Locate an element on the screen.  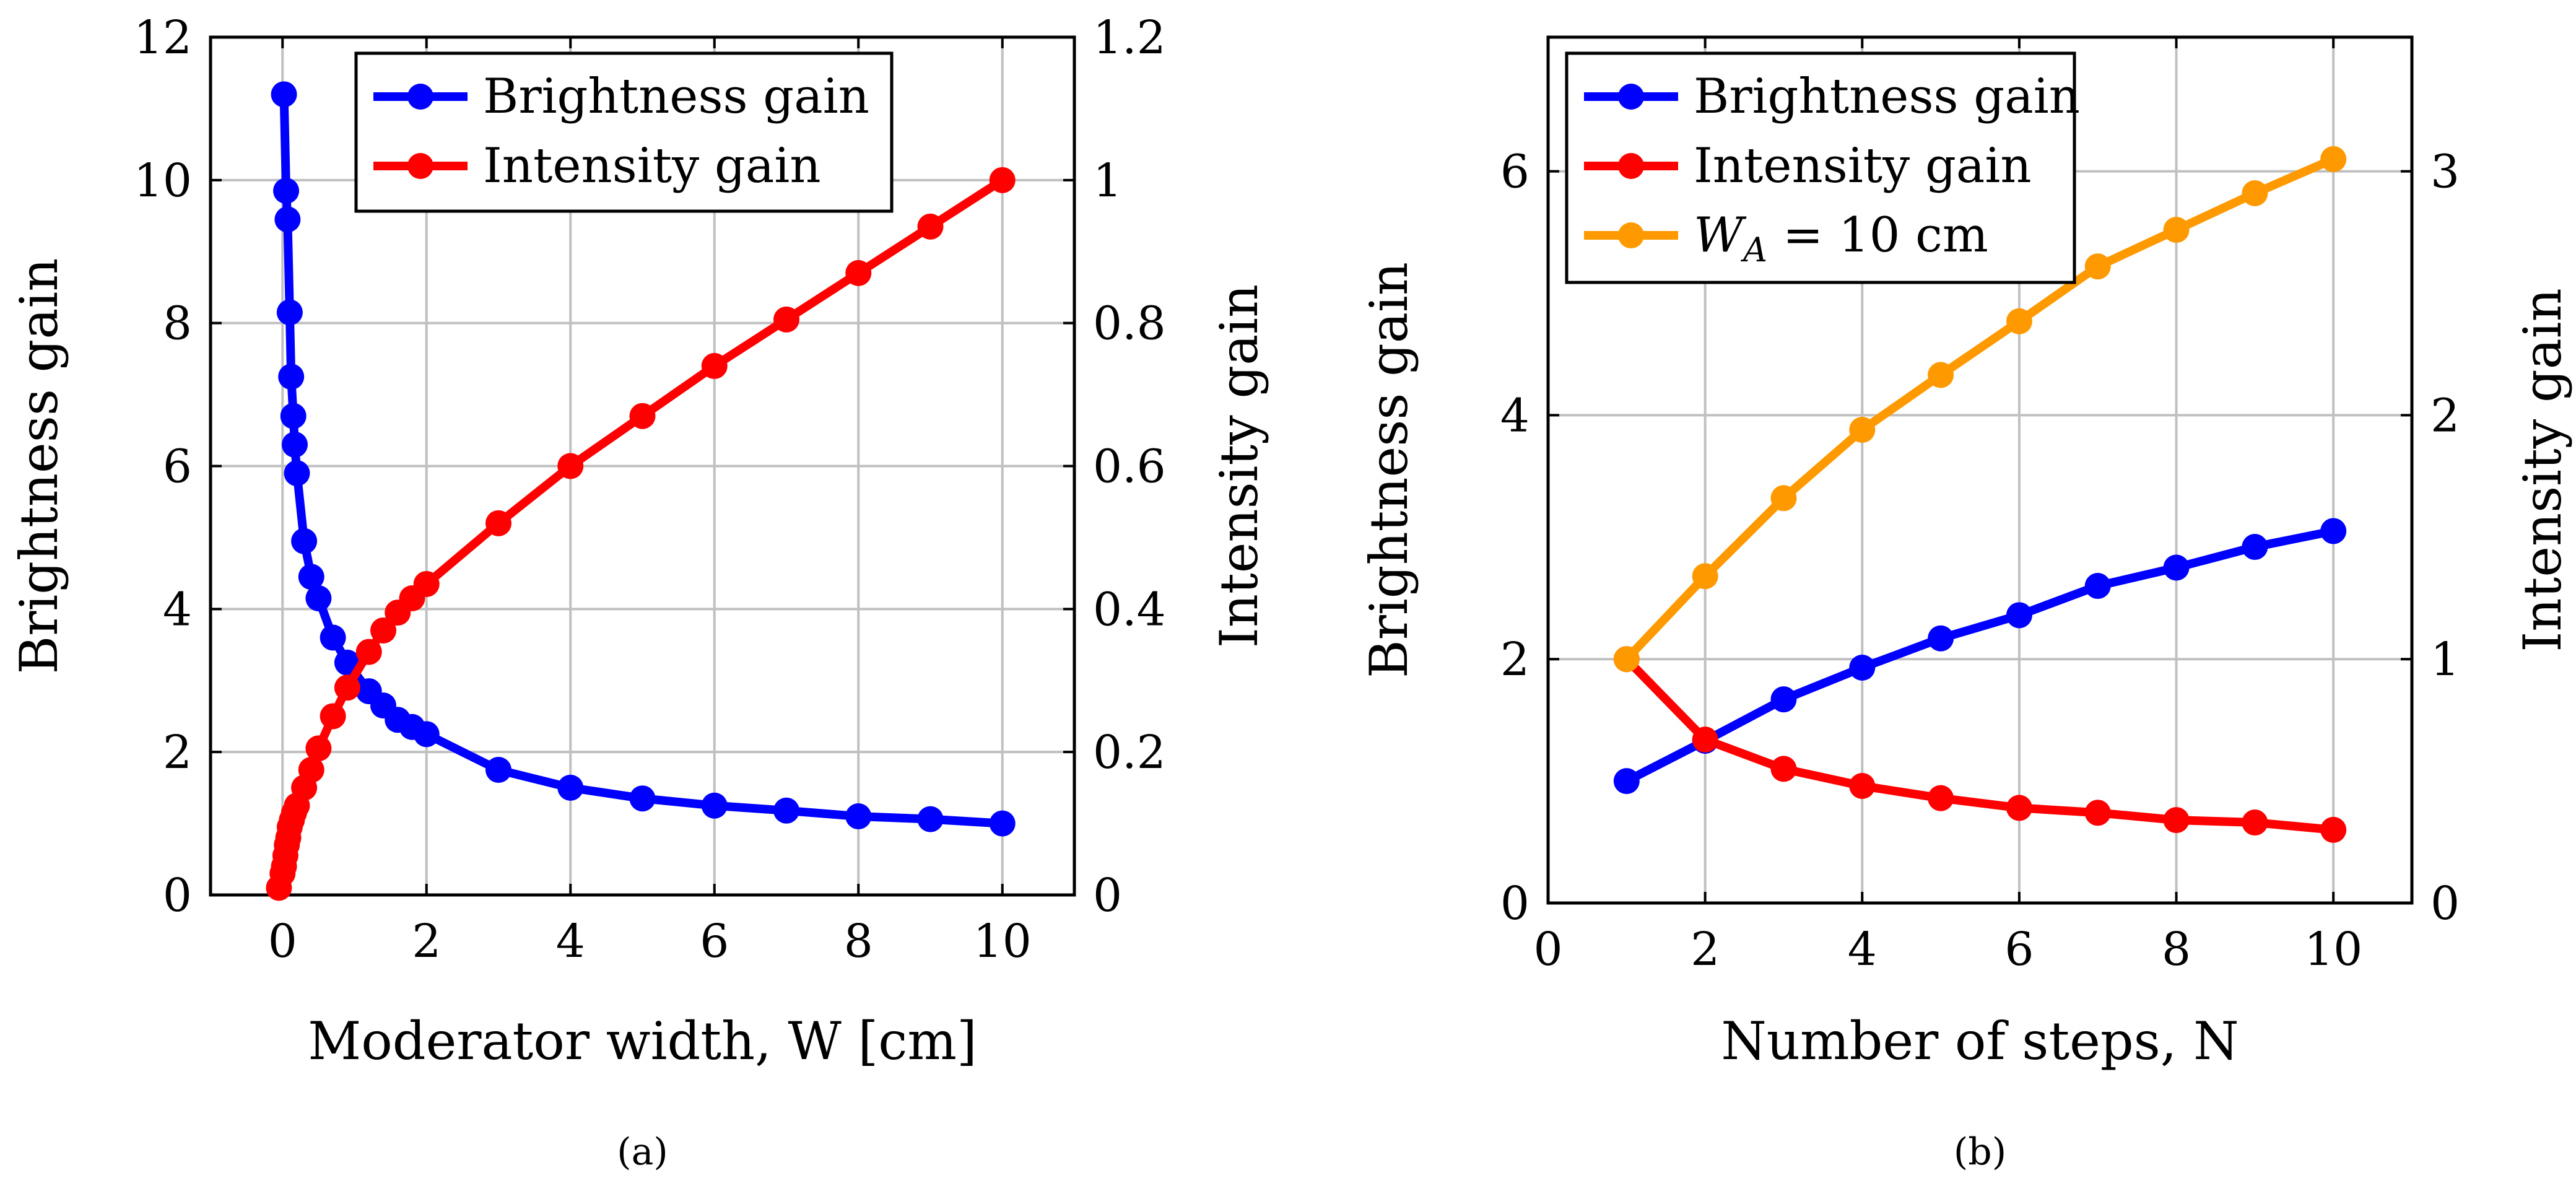
y2-tick-label: 0.6 is located at coordinates (1129, 467).